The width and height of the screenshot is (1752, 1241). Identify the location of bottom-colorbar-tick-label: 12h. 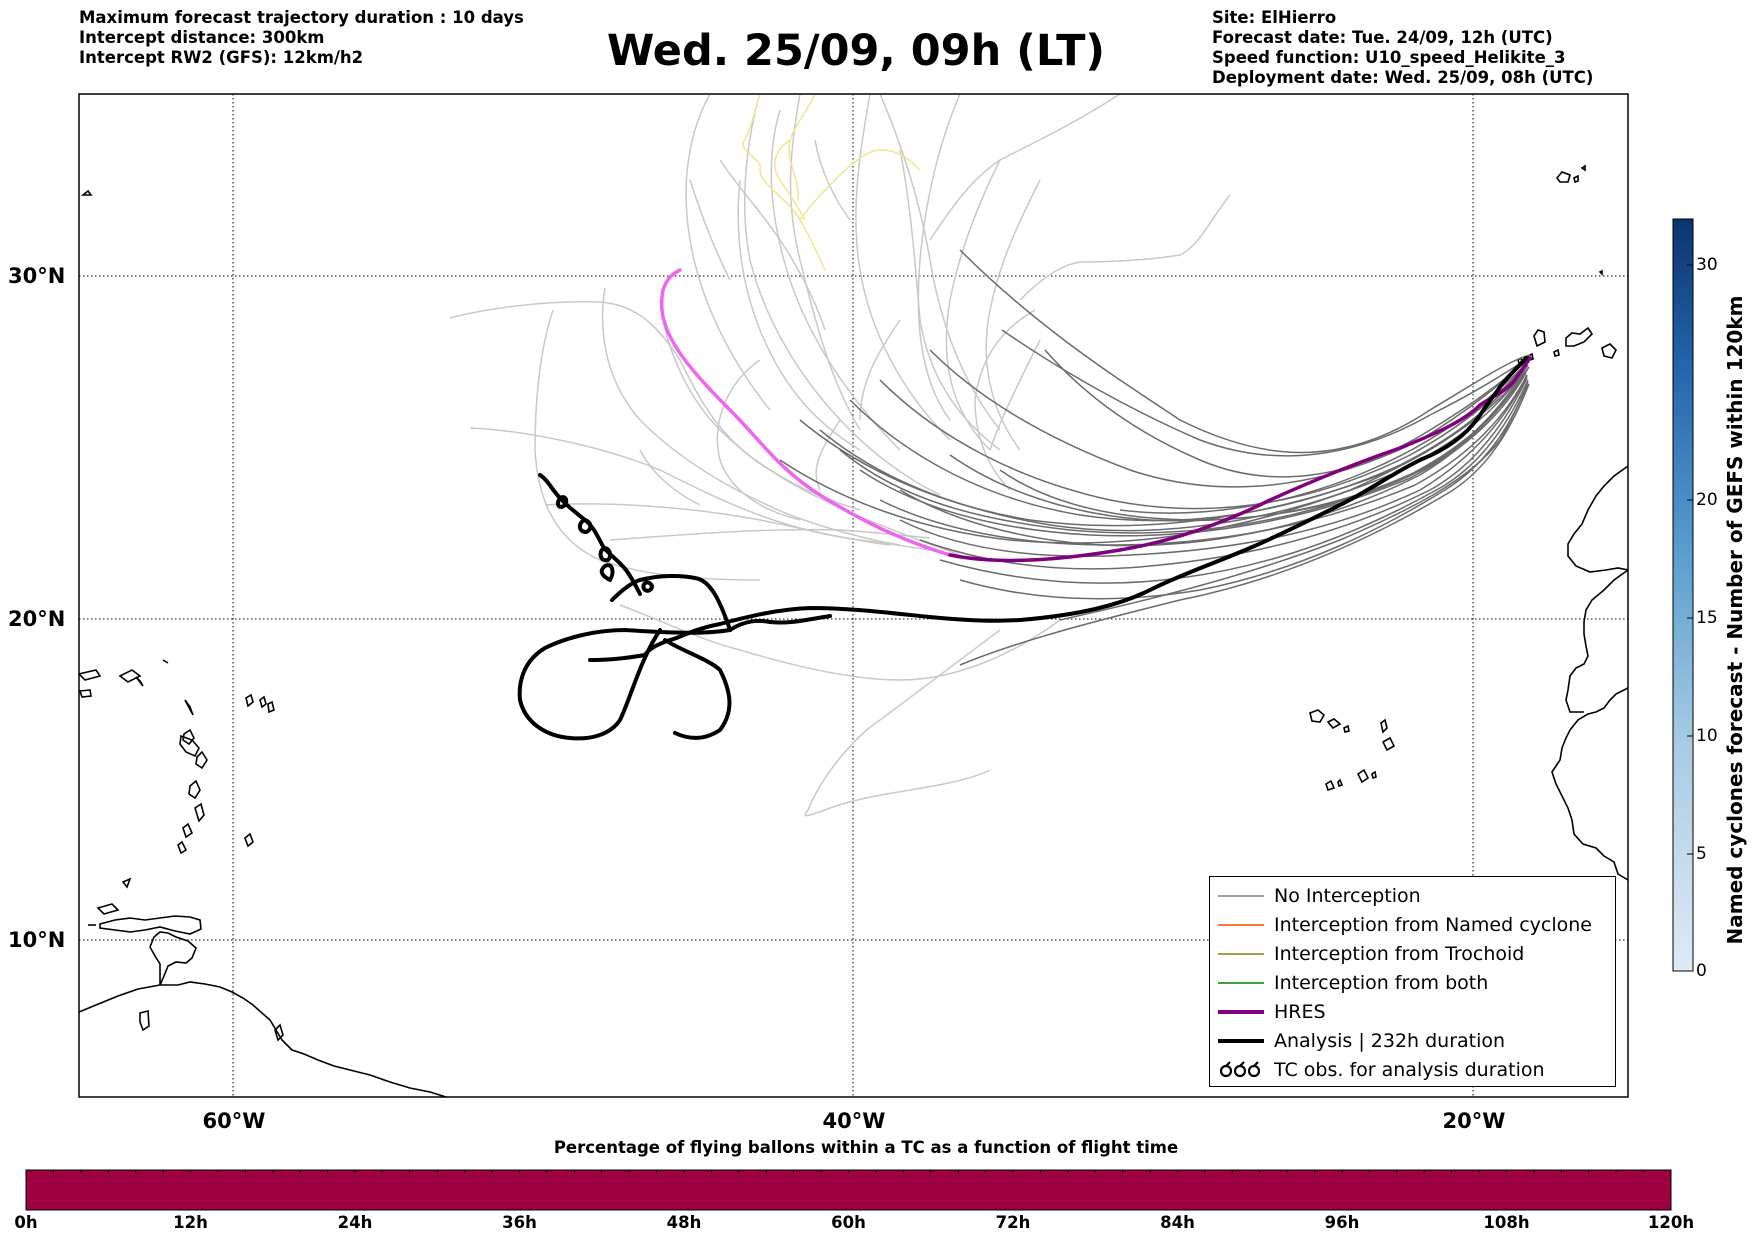
(190, 1222).